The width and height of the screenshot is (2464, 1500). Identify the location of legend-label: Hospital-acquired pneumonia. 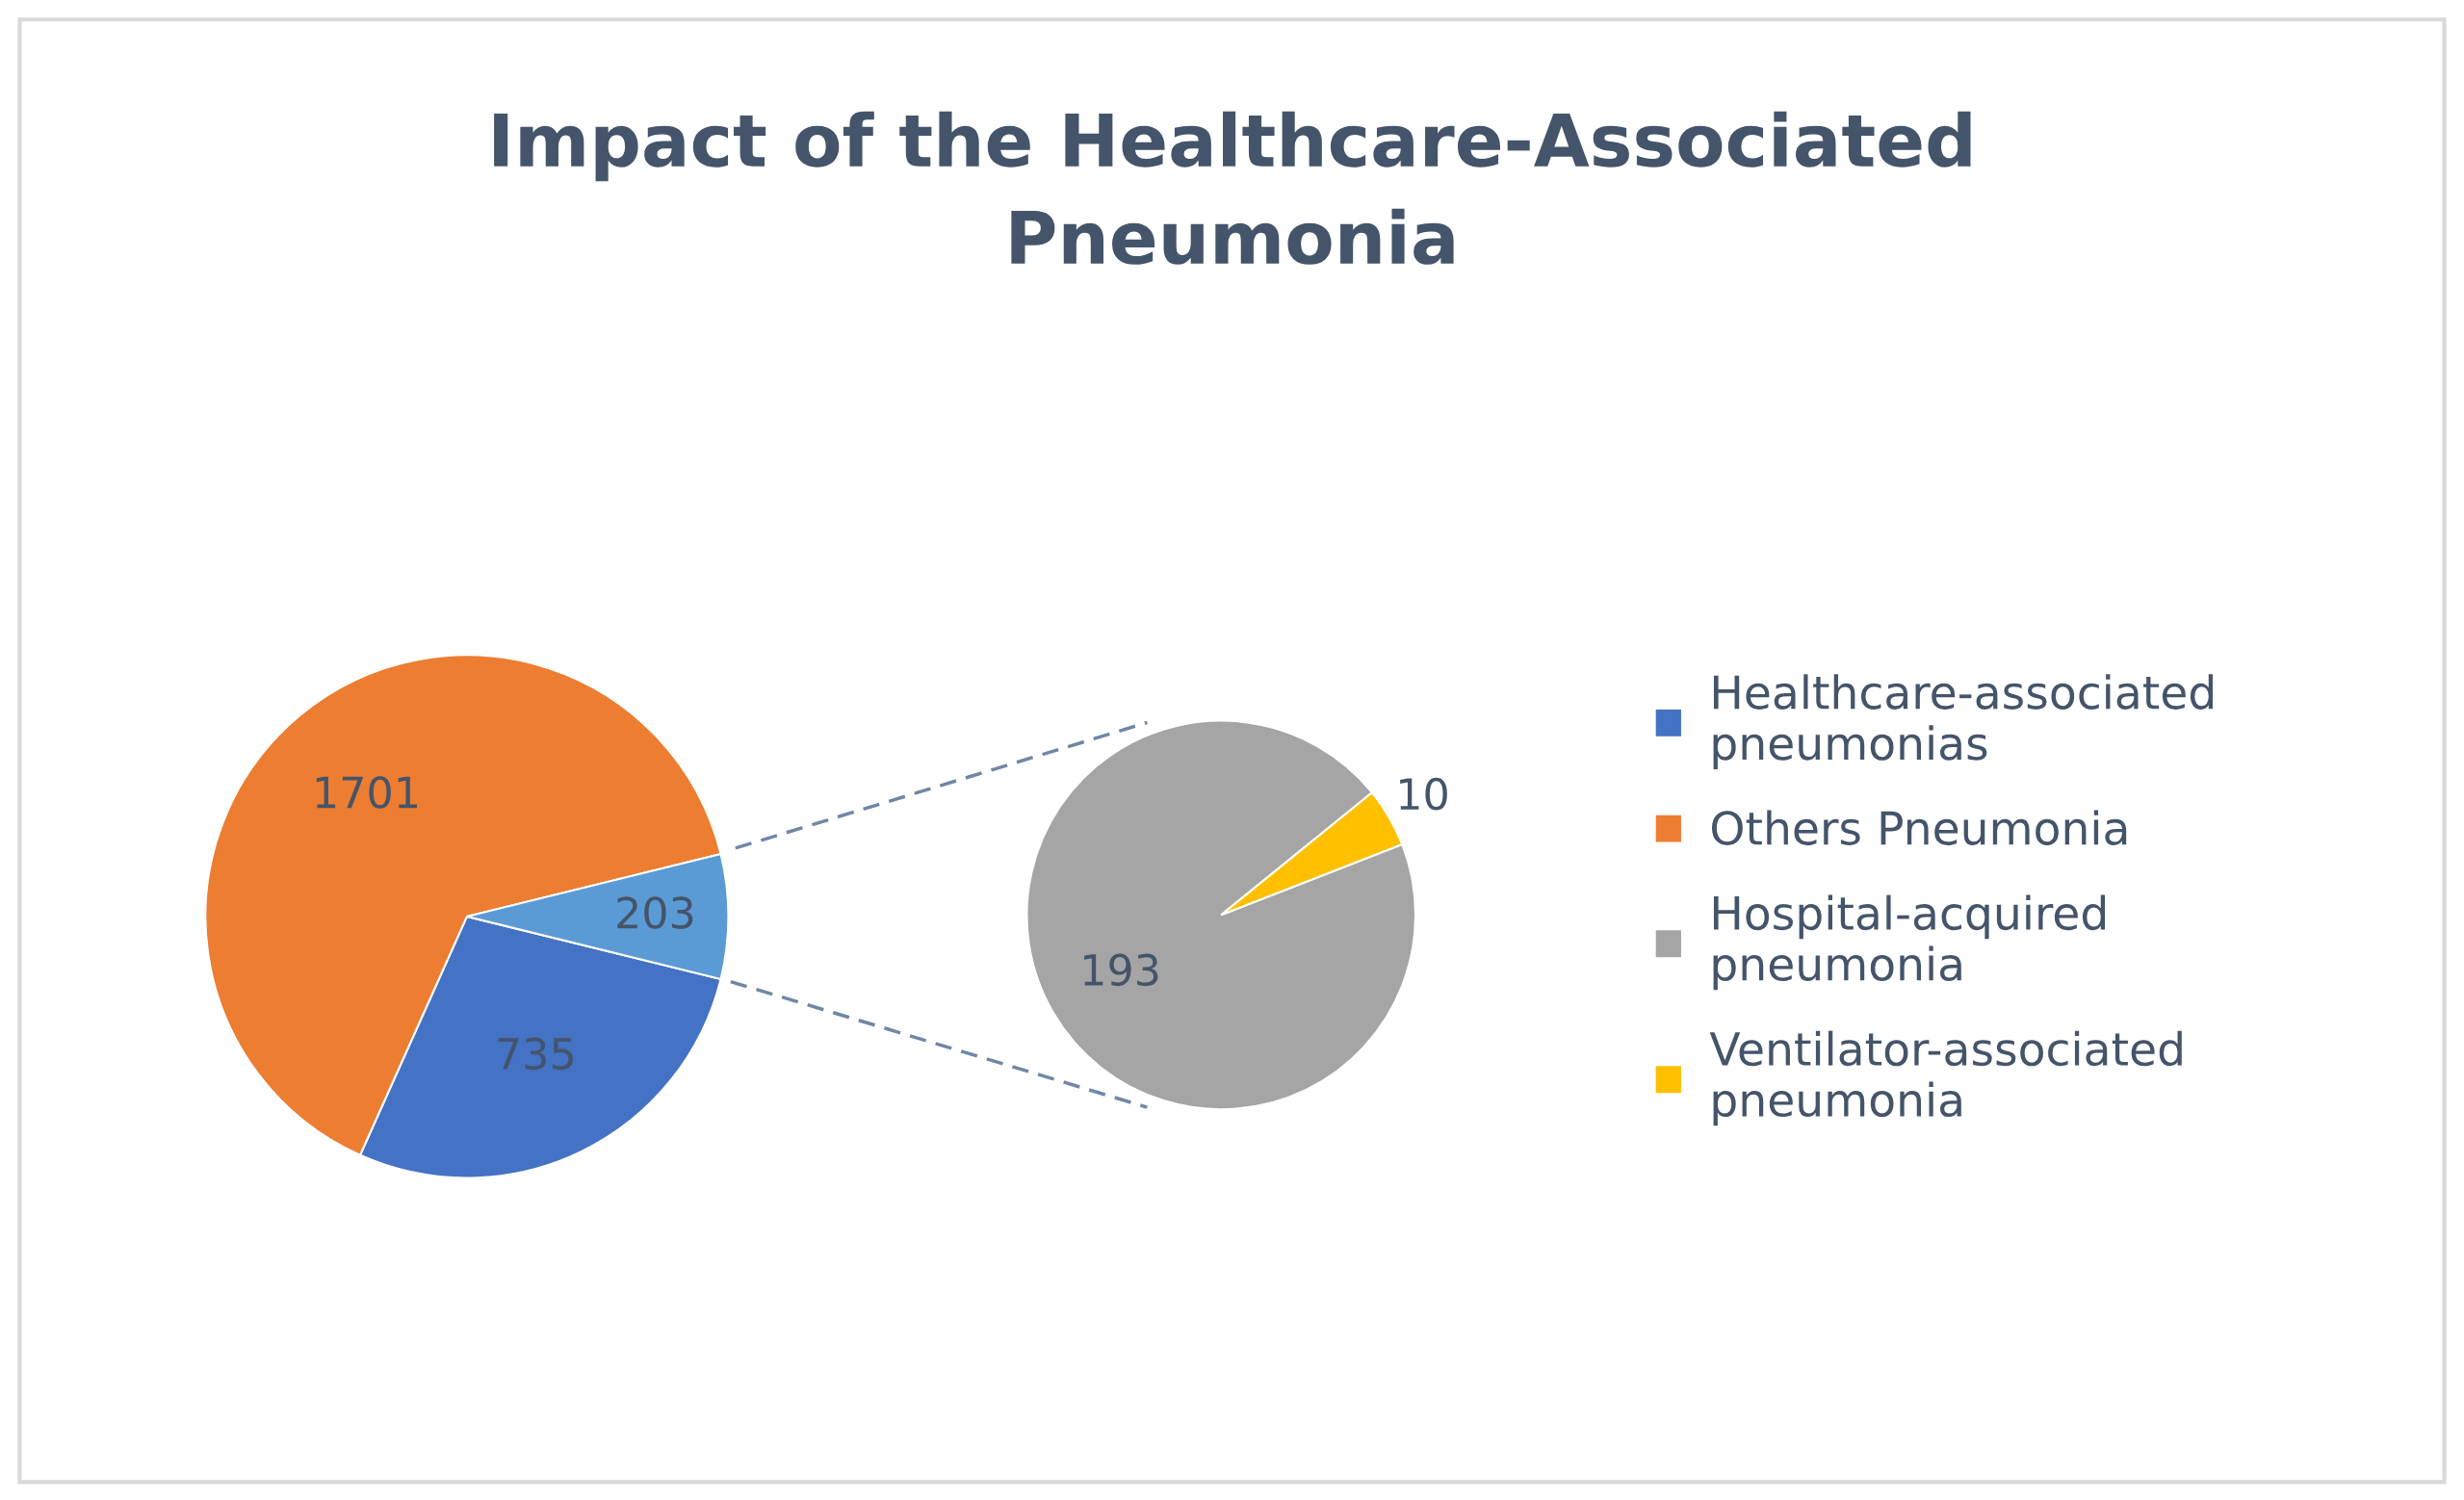
(1909, 942).